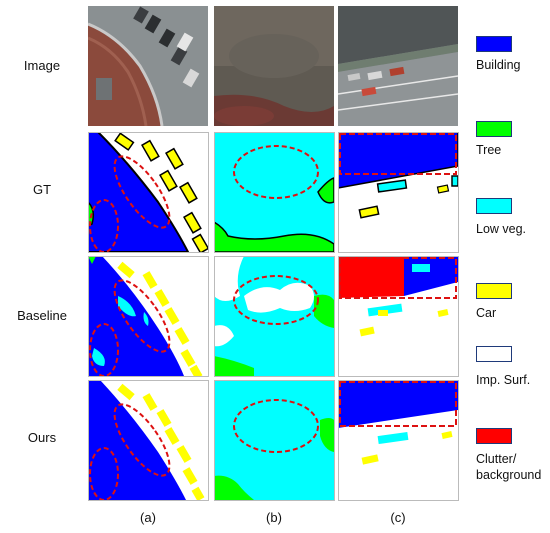 Image resolution: width=550 pixels, height=533 pixels. I want to click on ours-tile-c, so click(398, 440).